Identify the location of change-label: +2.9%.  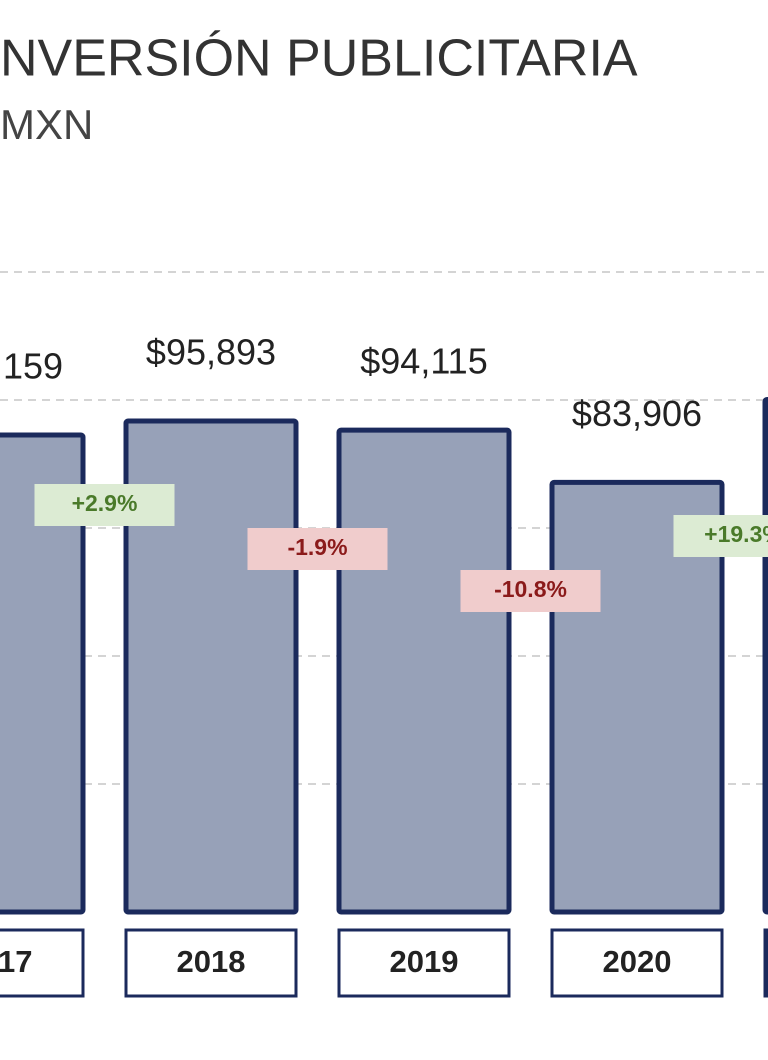
(105, 503).